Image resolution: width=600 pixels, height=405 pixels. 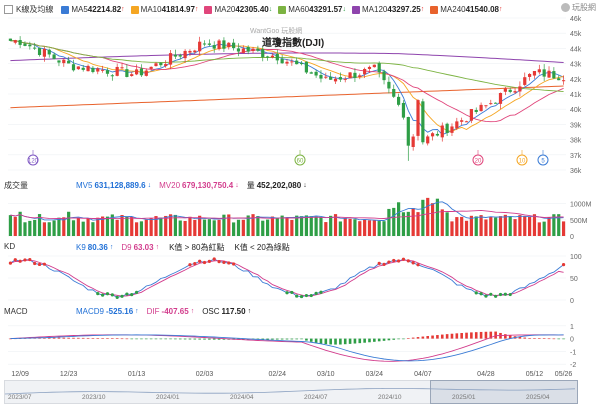 What do you see at coordinates (8, 9) in the screenshot?
I see `kline-checkbox` at bounding box center [8, 9].